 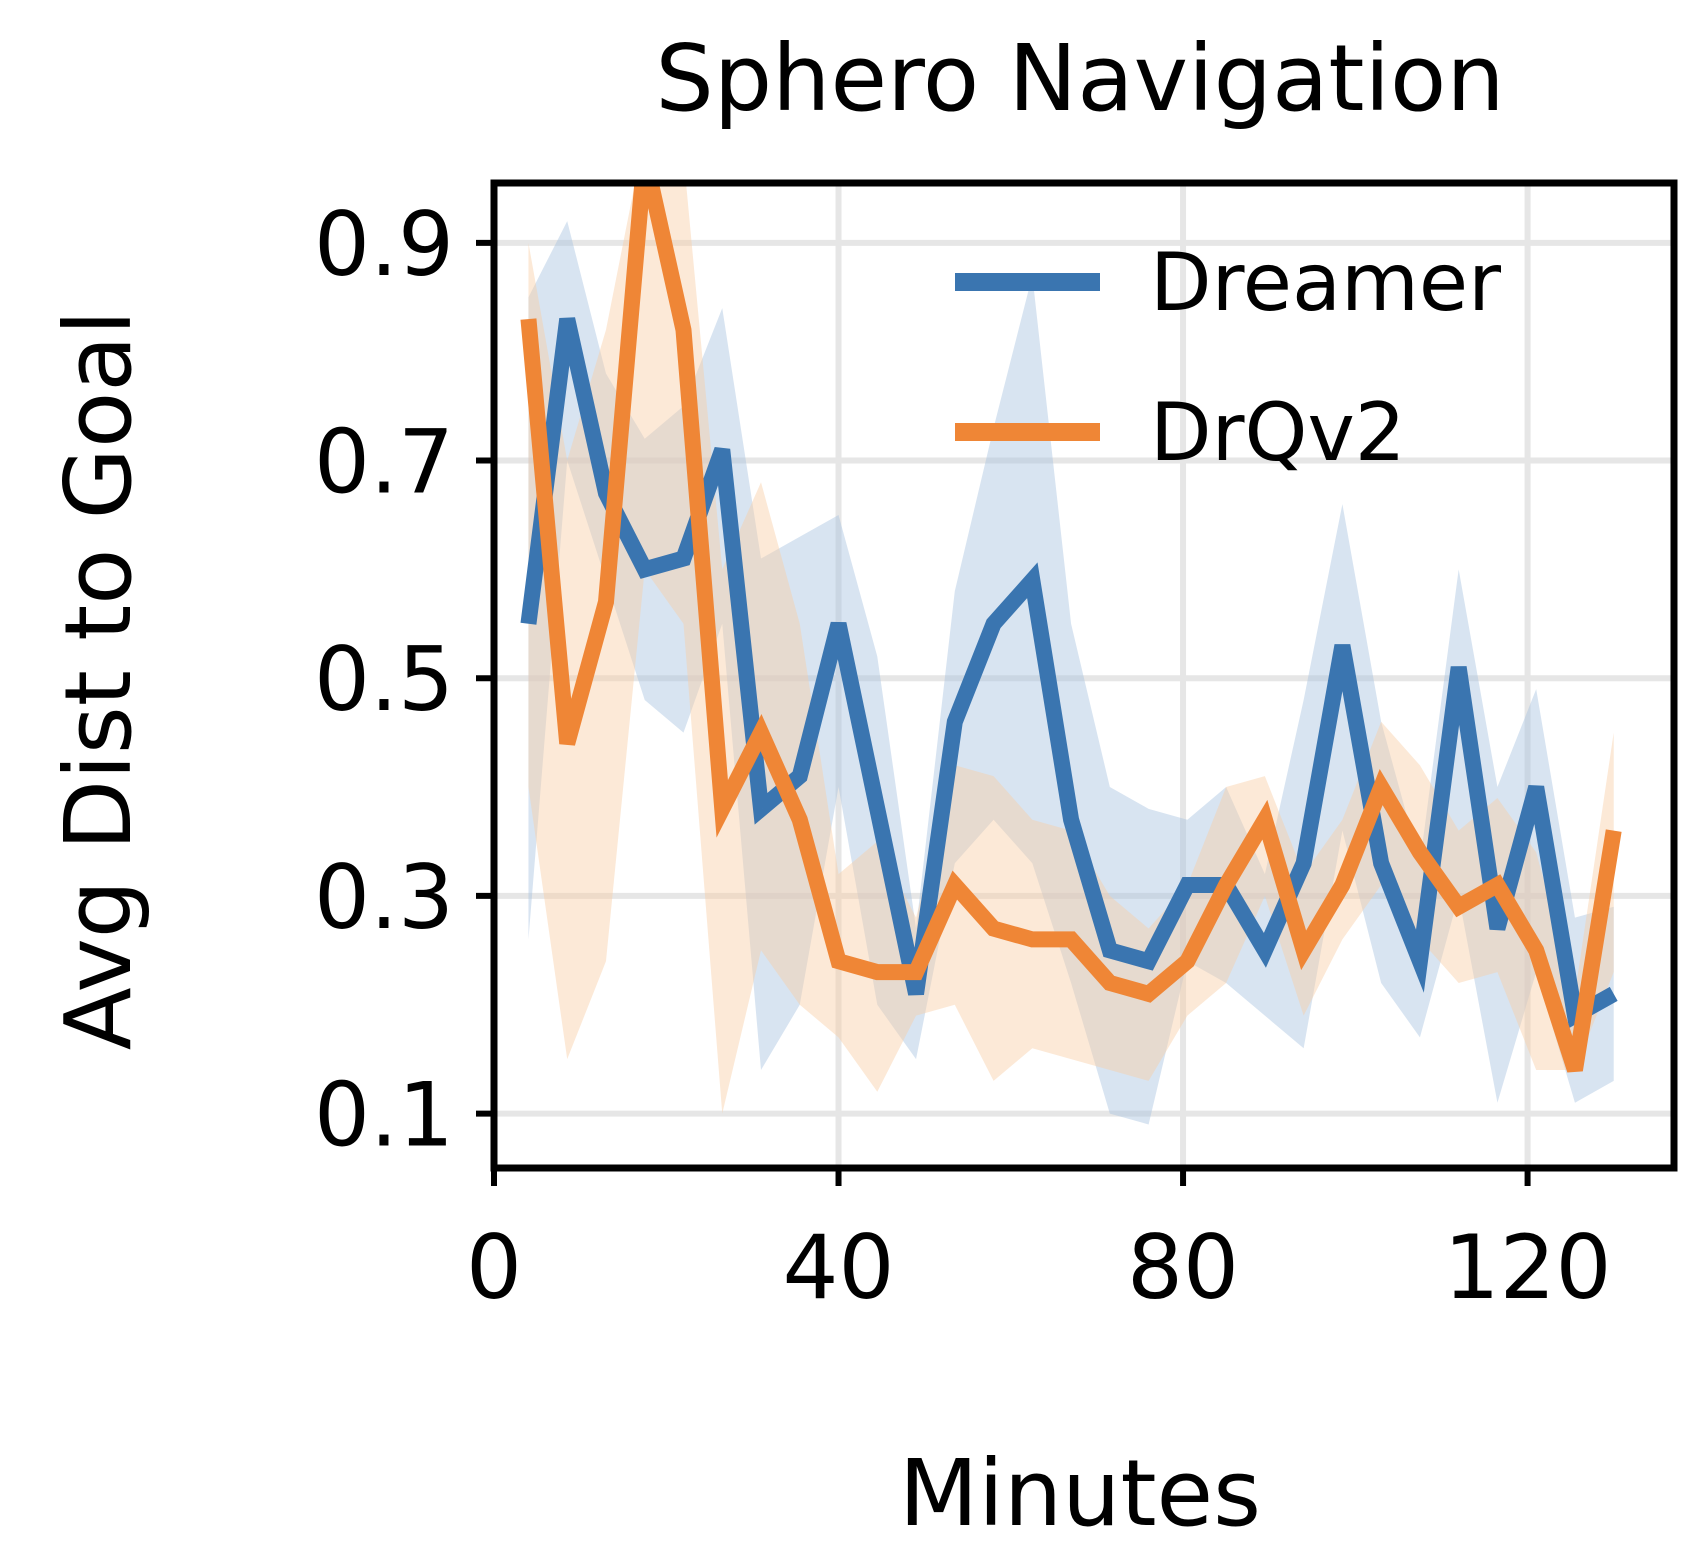 I want to click on y-tick-label: 0.1, so click(x=384, y=1115).